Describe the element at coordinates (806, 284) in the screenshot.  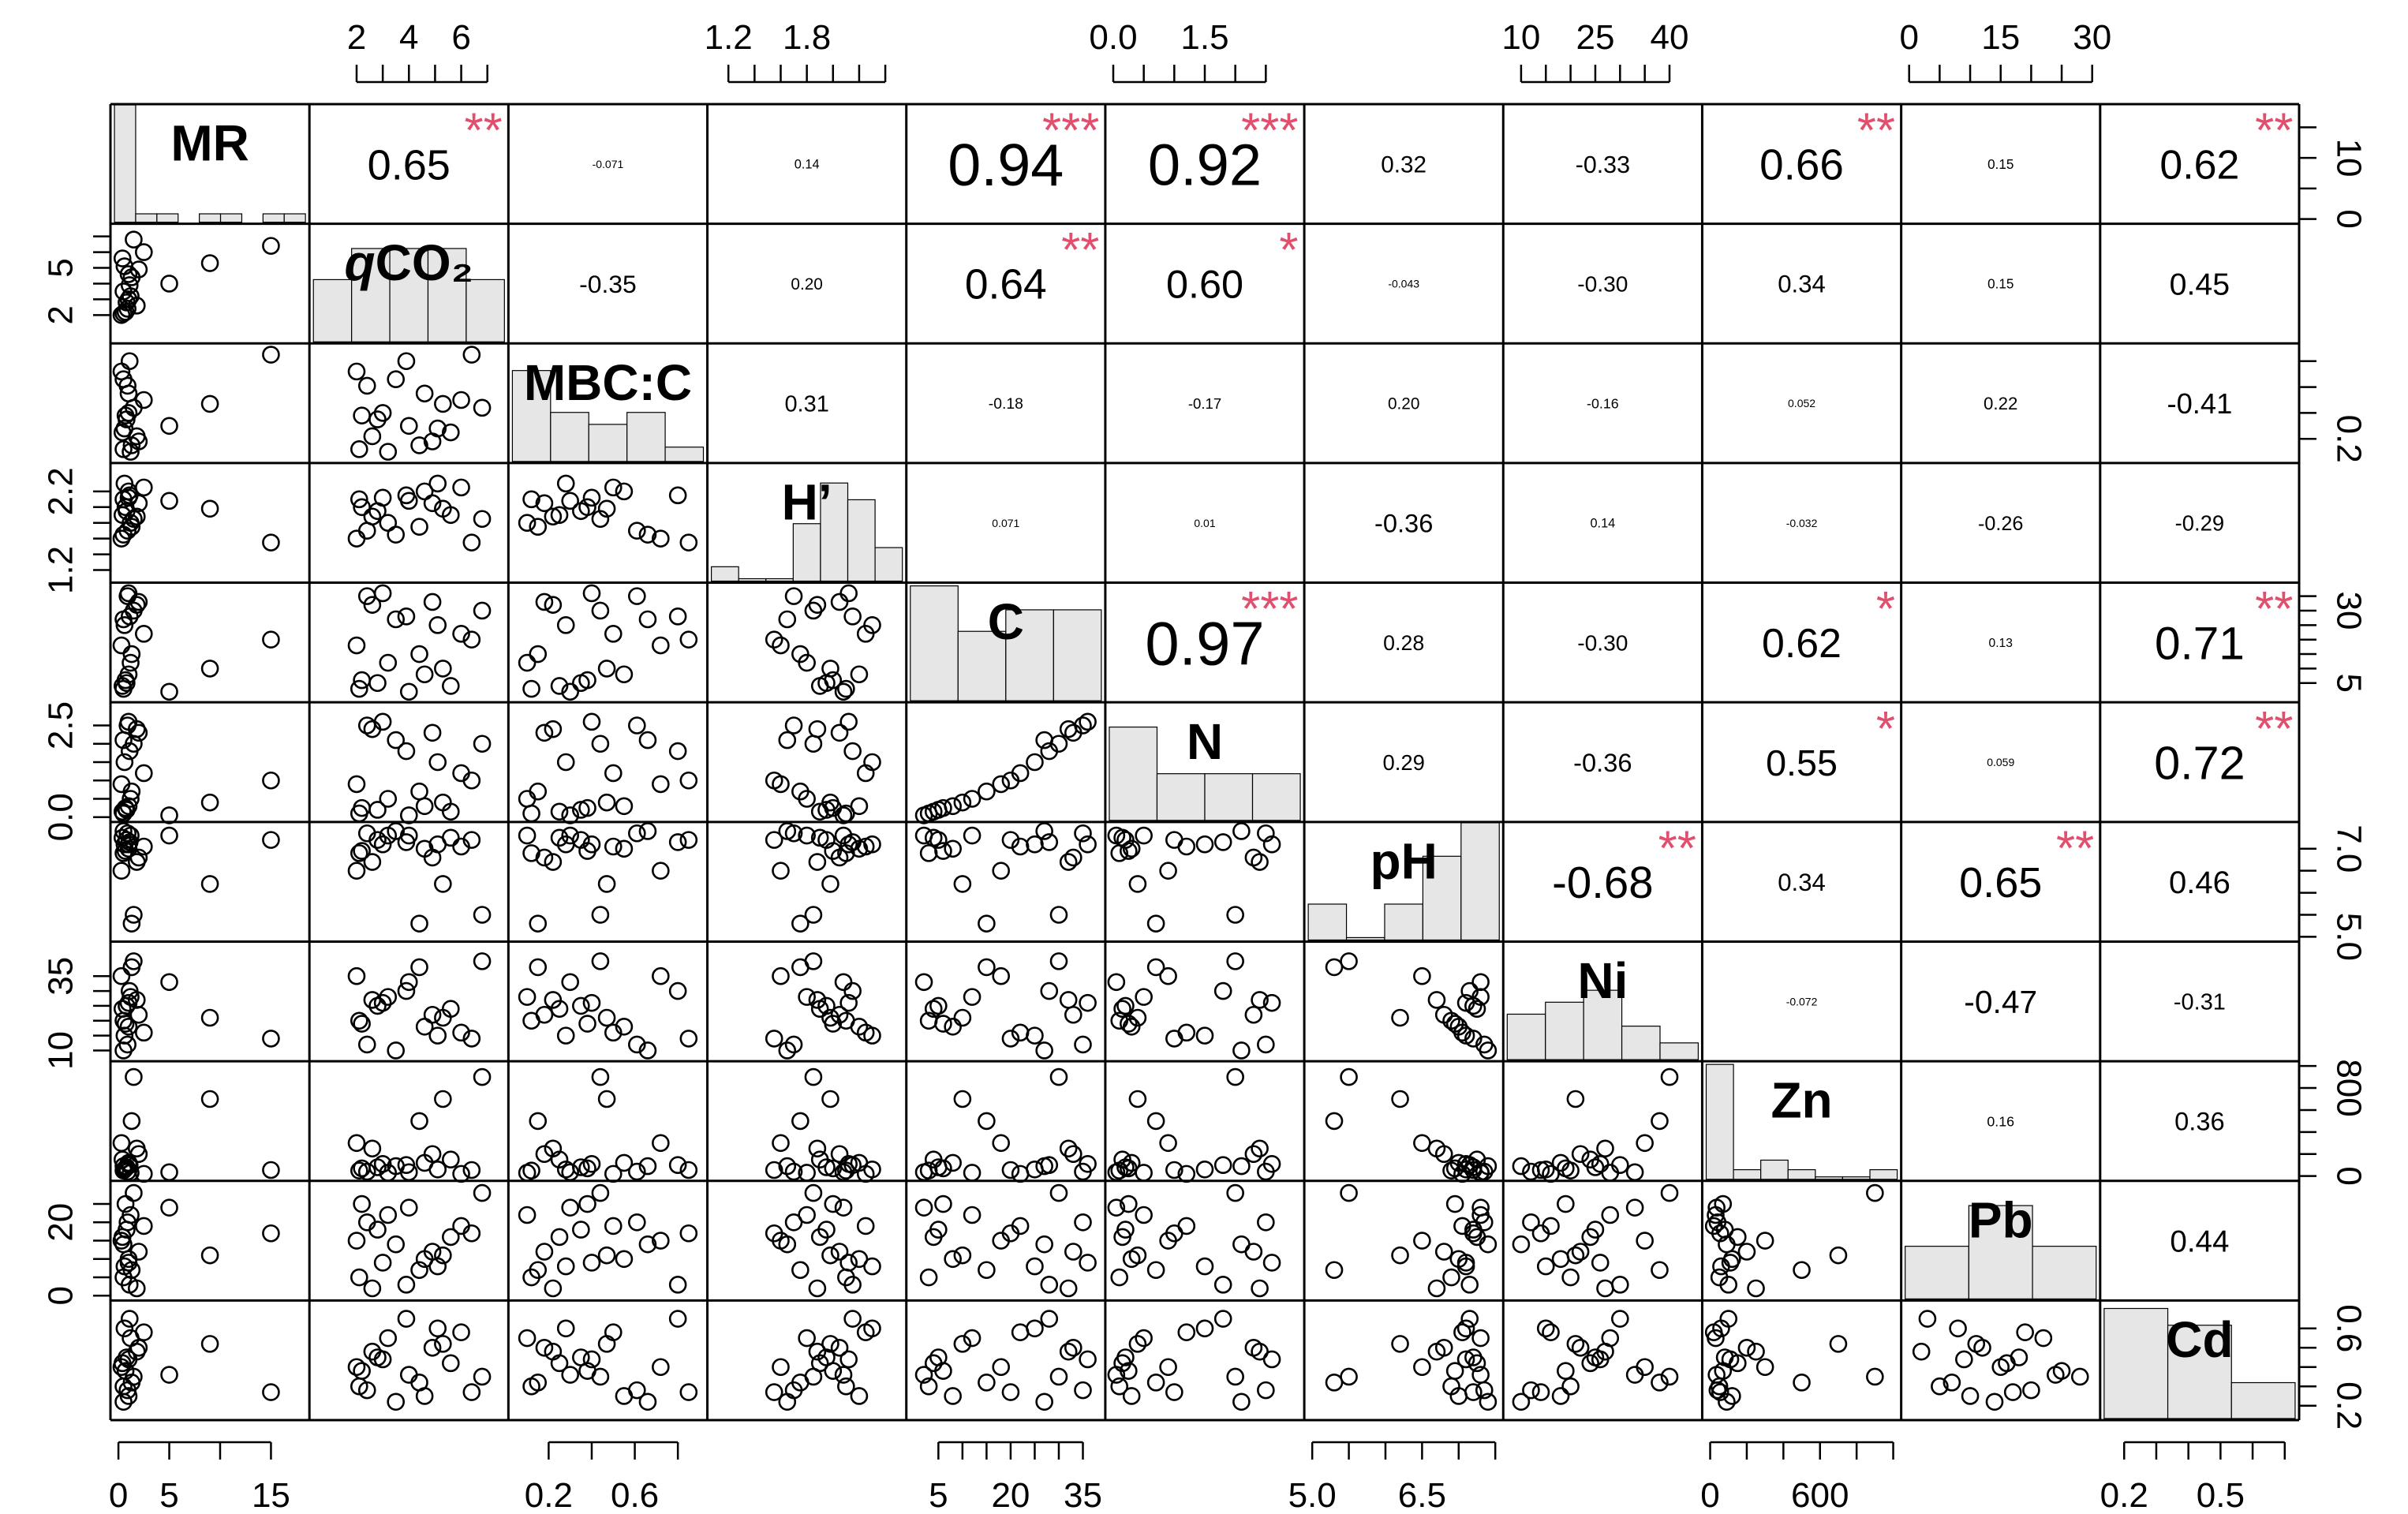
I see `correlation-value: 0.20` at that location.